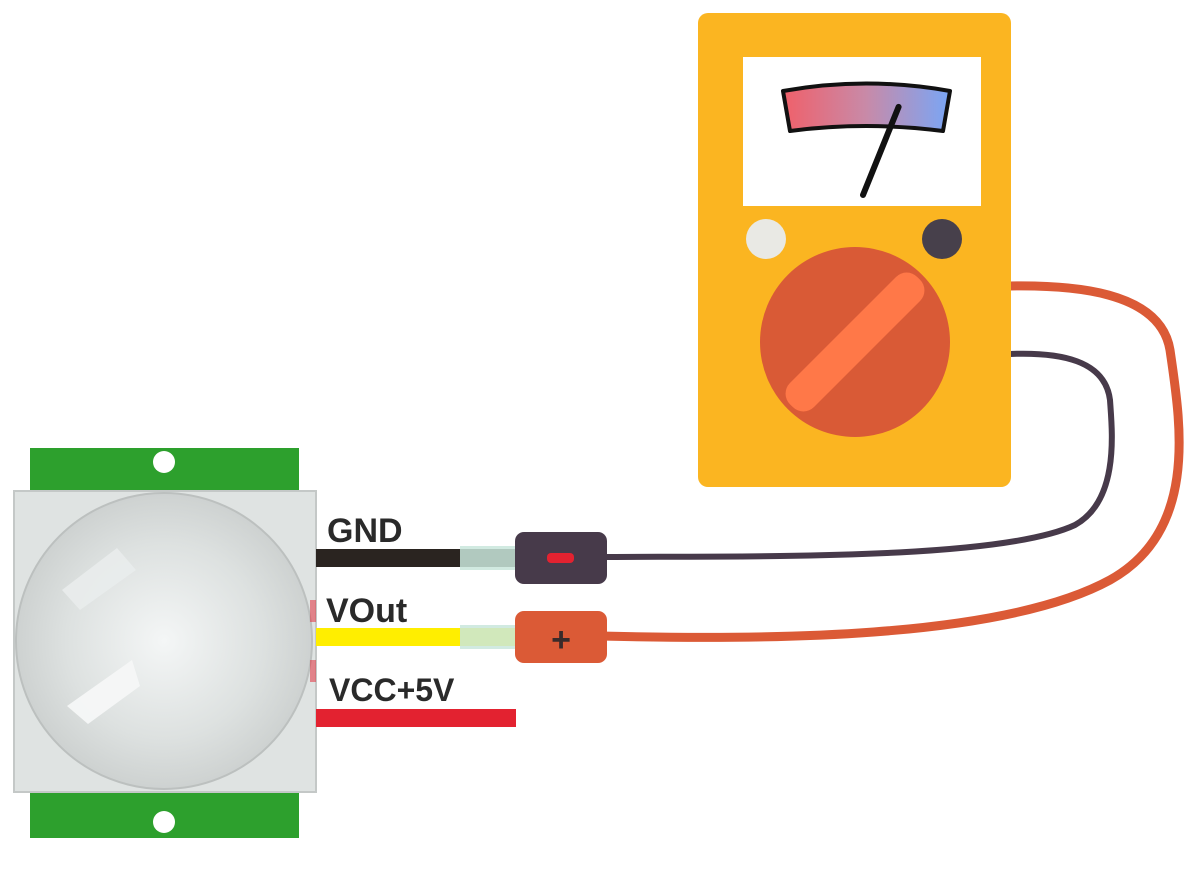 This screenshot has height=888, width=1194. I want to click on red-probe: +, so click(561, 637).